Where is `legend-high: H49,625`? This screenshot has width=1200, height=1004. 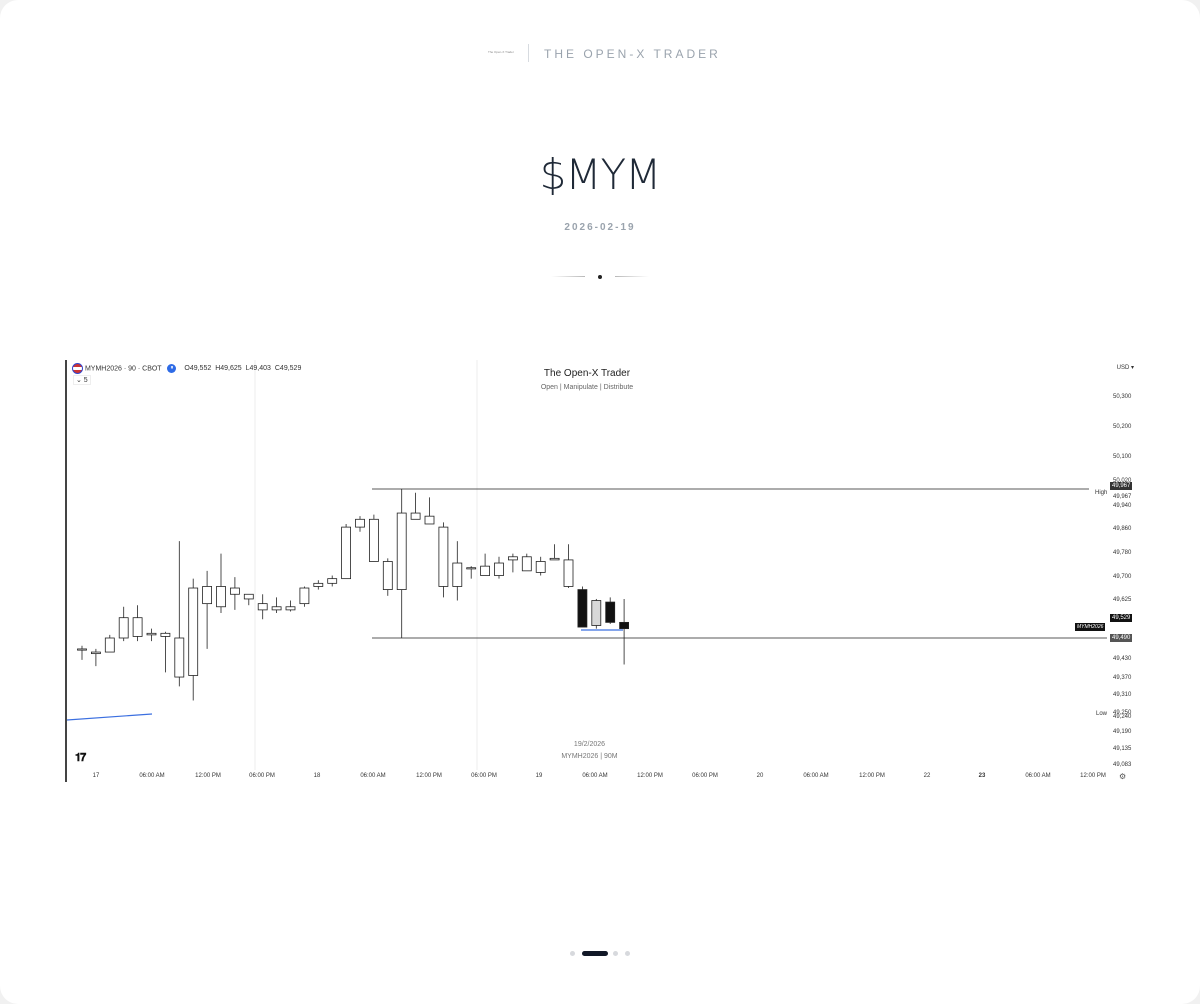 legend-high: H49,625 is located at coordinates (228, 369).